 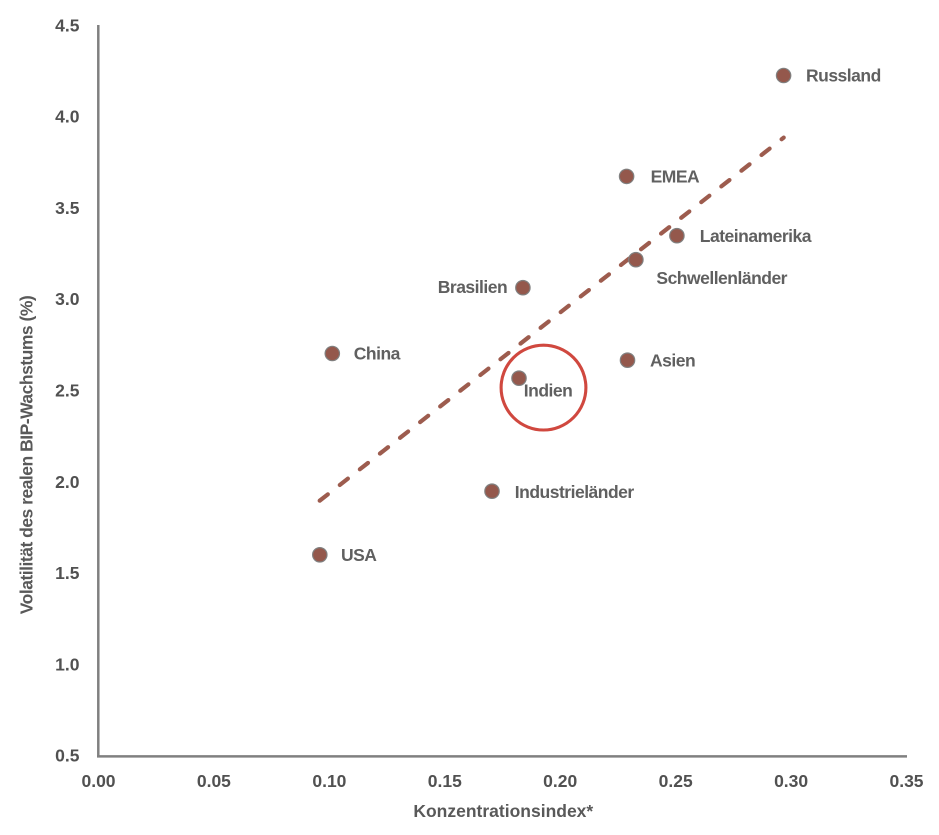 What do you see at coordinates (67, 117) in the screenshot?
I see `svg-text: 4.0` at bounding box center [67, 117].